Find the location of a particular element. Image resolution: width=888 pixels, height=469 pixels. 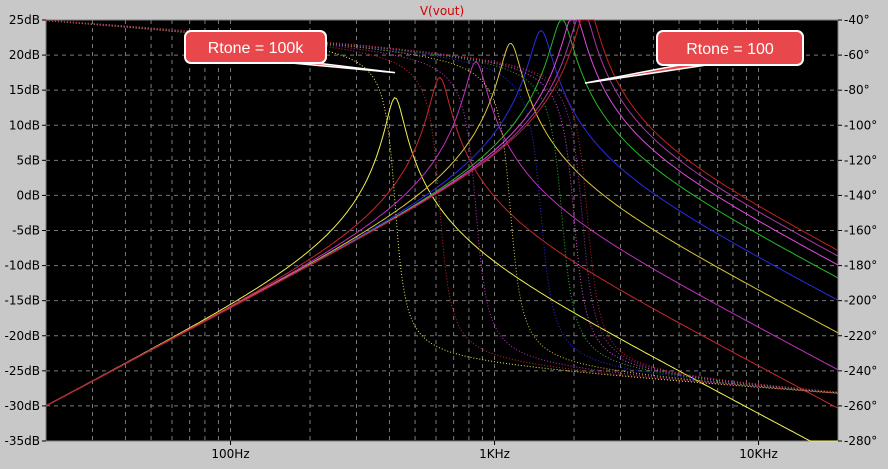

y2-tick-label: -160° is located at coordinates (860, 231).